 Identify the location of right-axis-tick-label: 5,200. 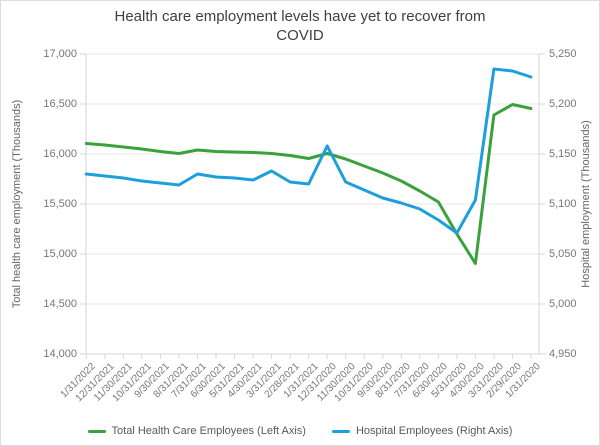
(563, 104).